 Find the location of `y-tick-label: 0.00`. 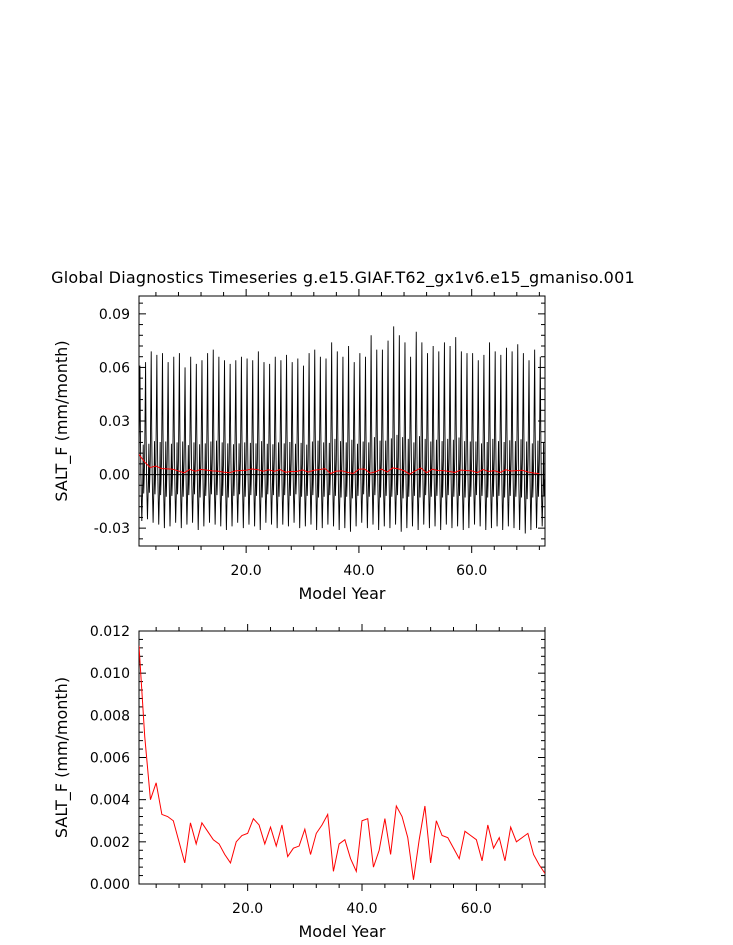

y-tick-label: 0.00 is located at coordinates (114, 476).